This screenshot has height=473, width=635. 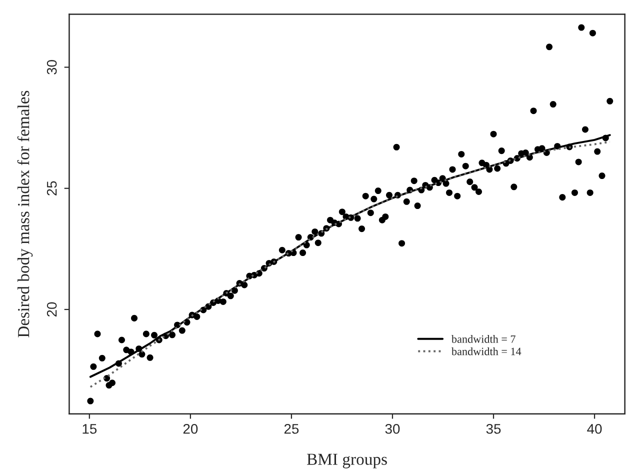 I want to click on x-tick-label: 30, so click(x=392, y=429).